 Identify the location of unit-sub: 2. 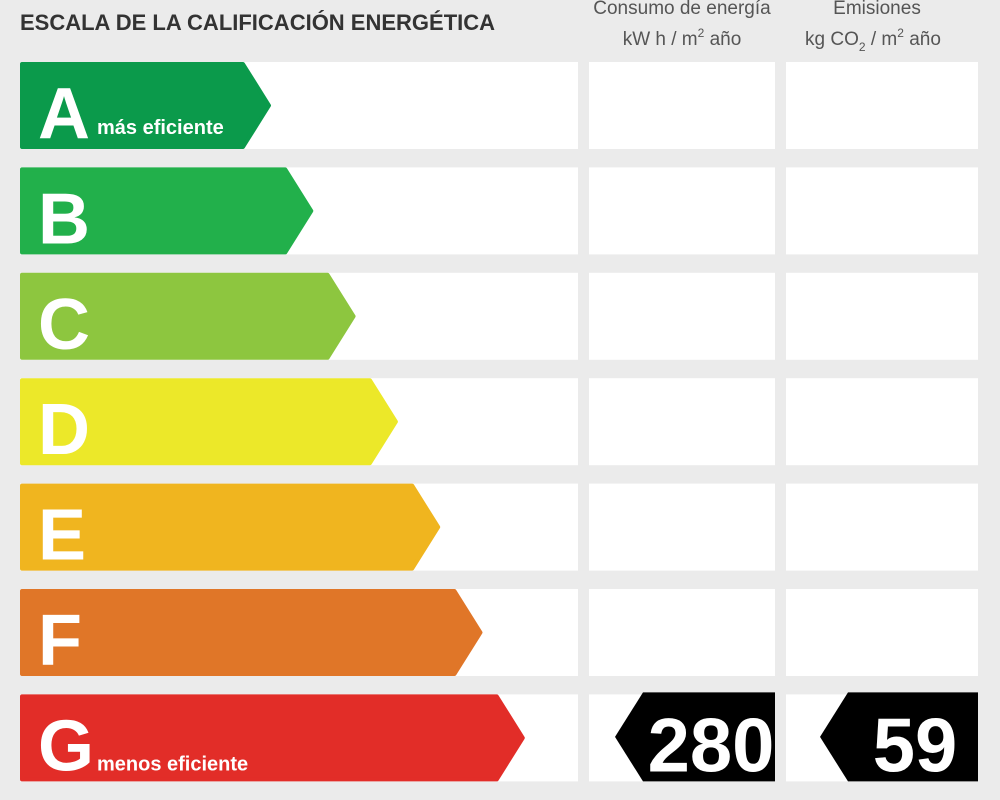
(862, 47).